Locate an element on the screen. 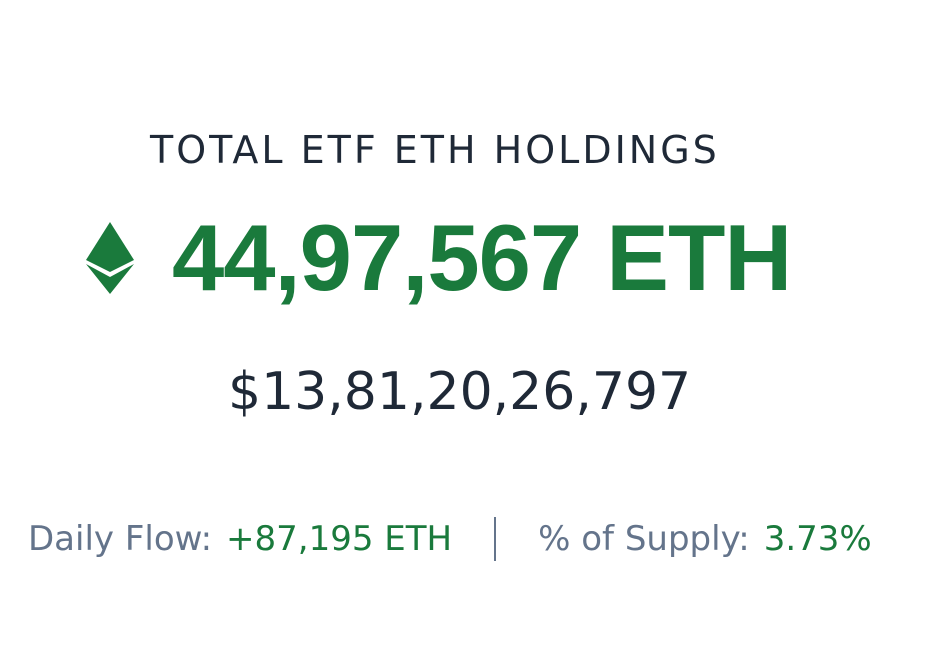 The image size is (926, 651). ethereum-icon is located at coordinates (110, 258).